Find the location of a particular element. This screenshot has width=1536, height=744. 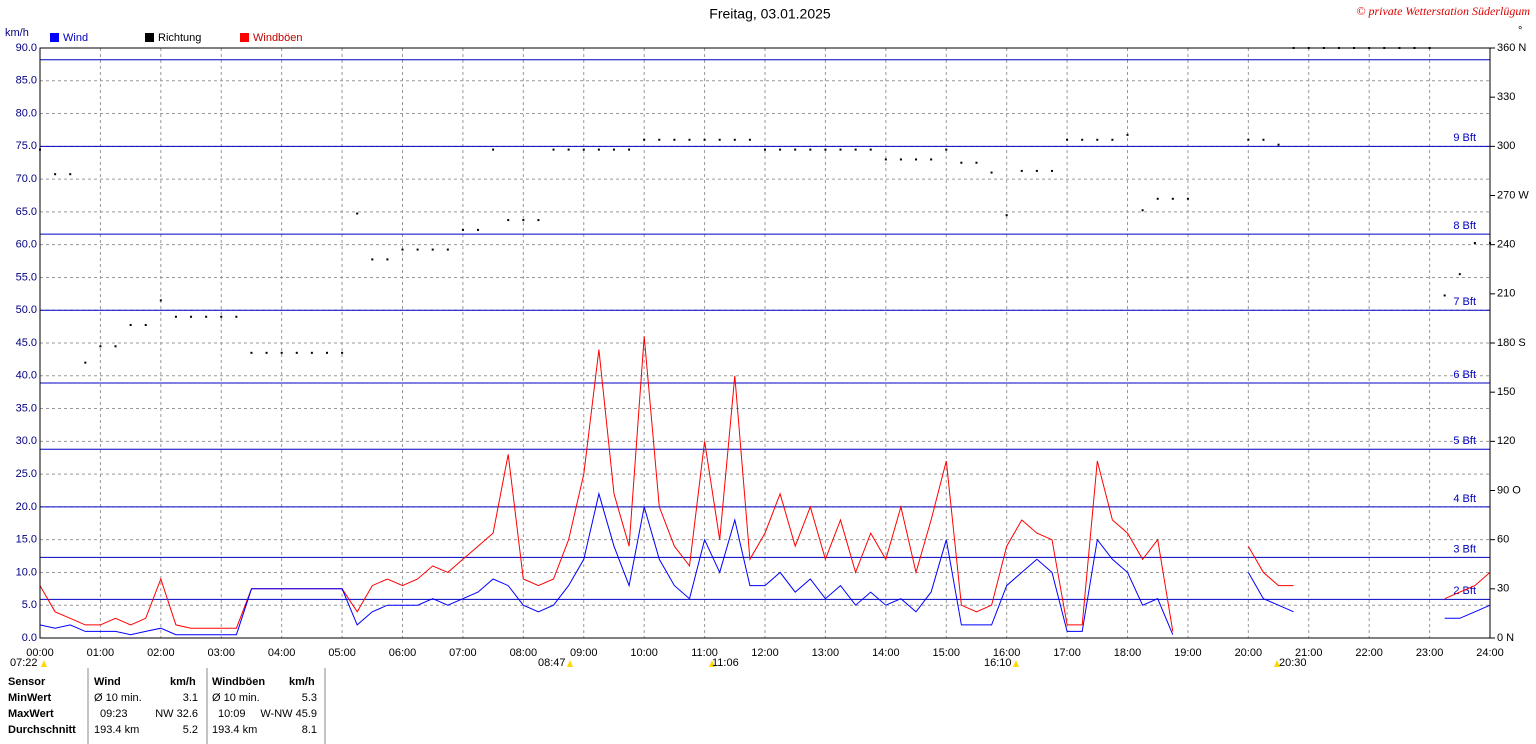

y2-tick-label: 120 is located at coordinates (1506, 441).